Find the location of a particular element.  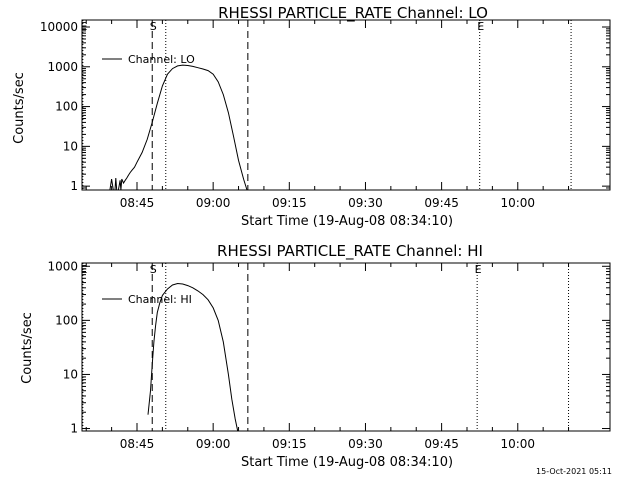

hi-x-tick-label: 09:00 is located at coordinates (213, 444).